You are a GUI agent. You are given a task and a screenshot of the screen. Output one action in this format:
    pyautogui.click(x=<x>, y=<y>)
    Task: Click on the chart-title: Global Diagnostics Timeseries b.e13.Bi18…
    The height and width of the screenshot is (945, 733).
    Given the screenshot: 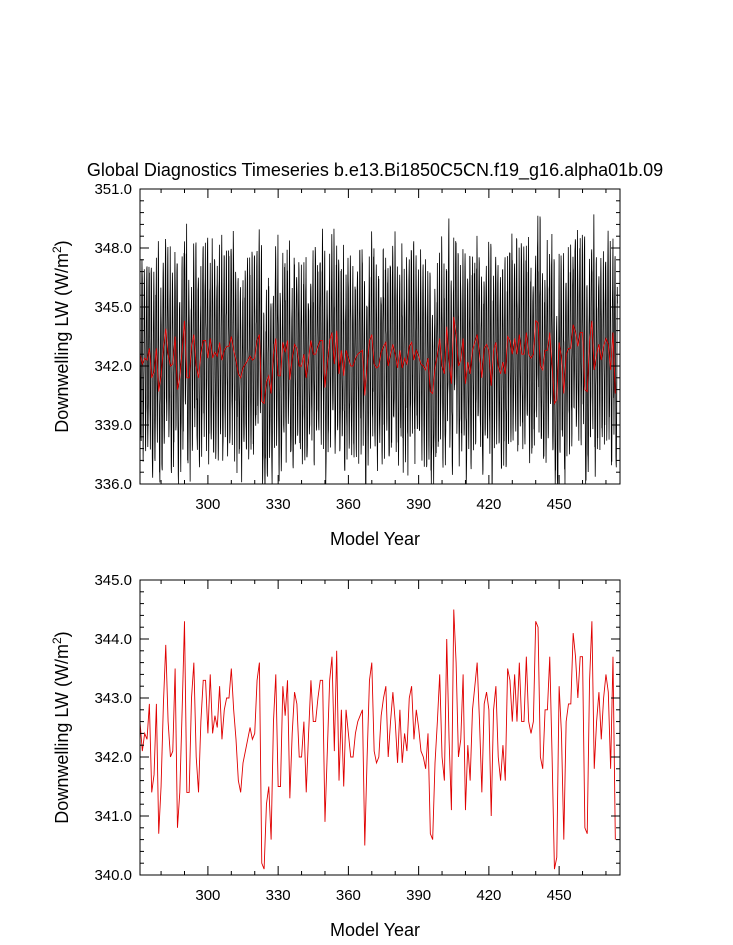 What is the action you would take?
    pyautogui.click(x=375, y=170)
    